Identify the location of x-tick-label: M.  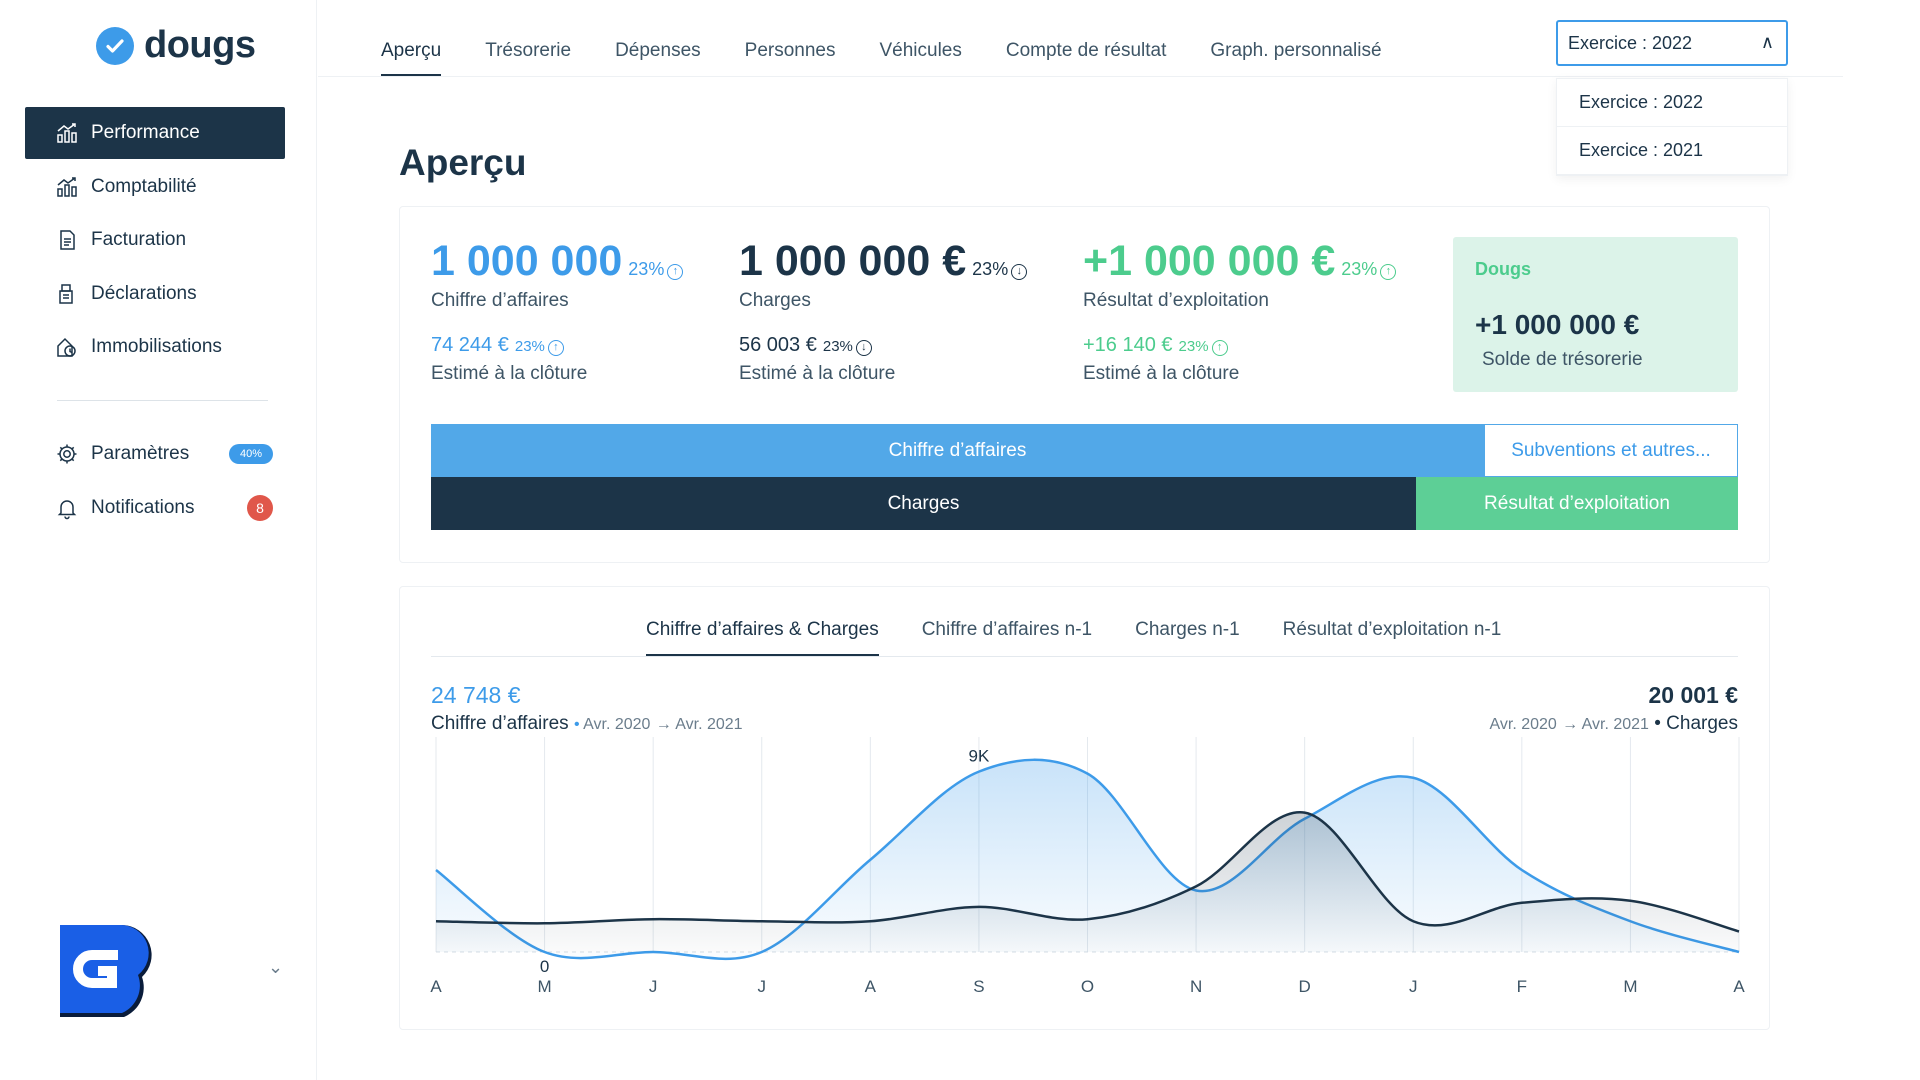
(1630, 986).